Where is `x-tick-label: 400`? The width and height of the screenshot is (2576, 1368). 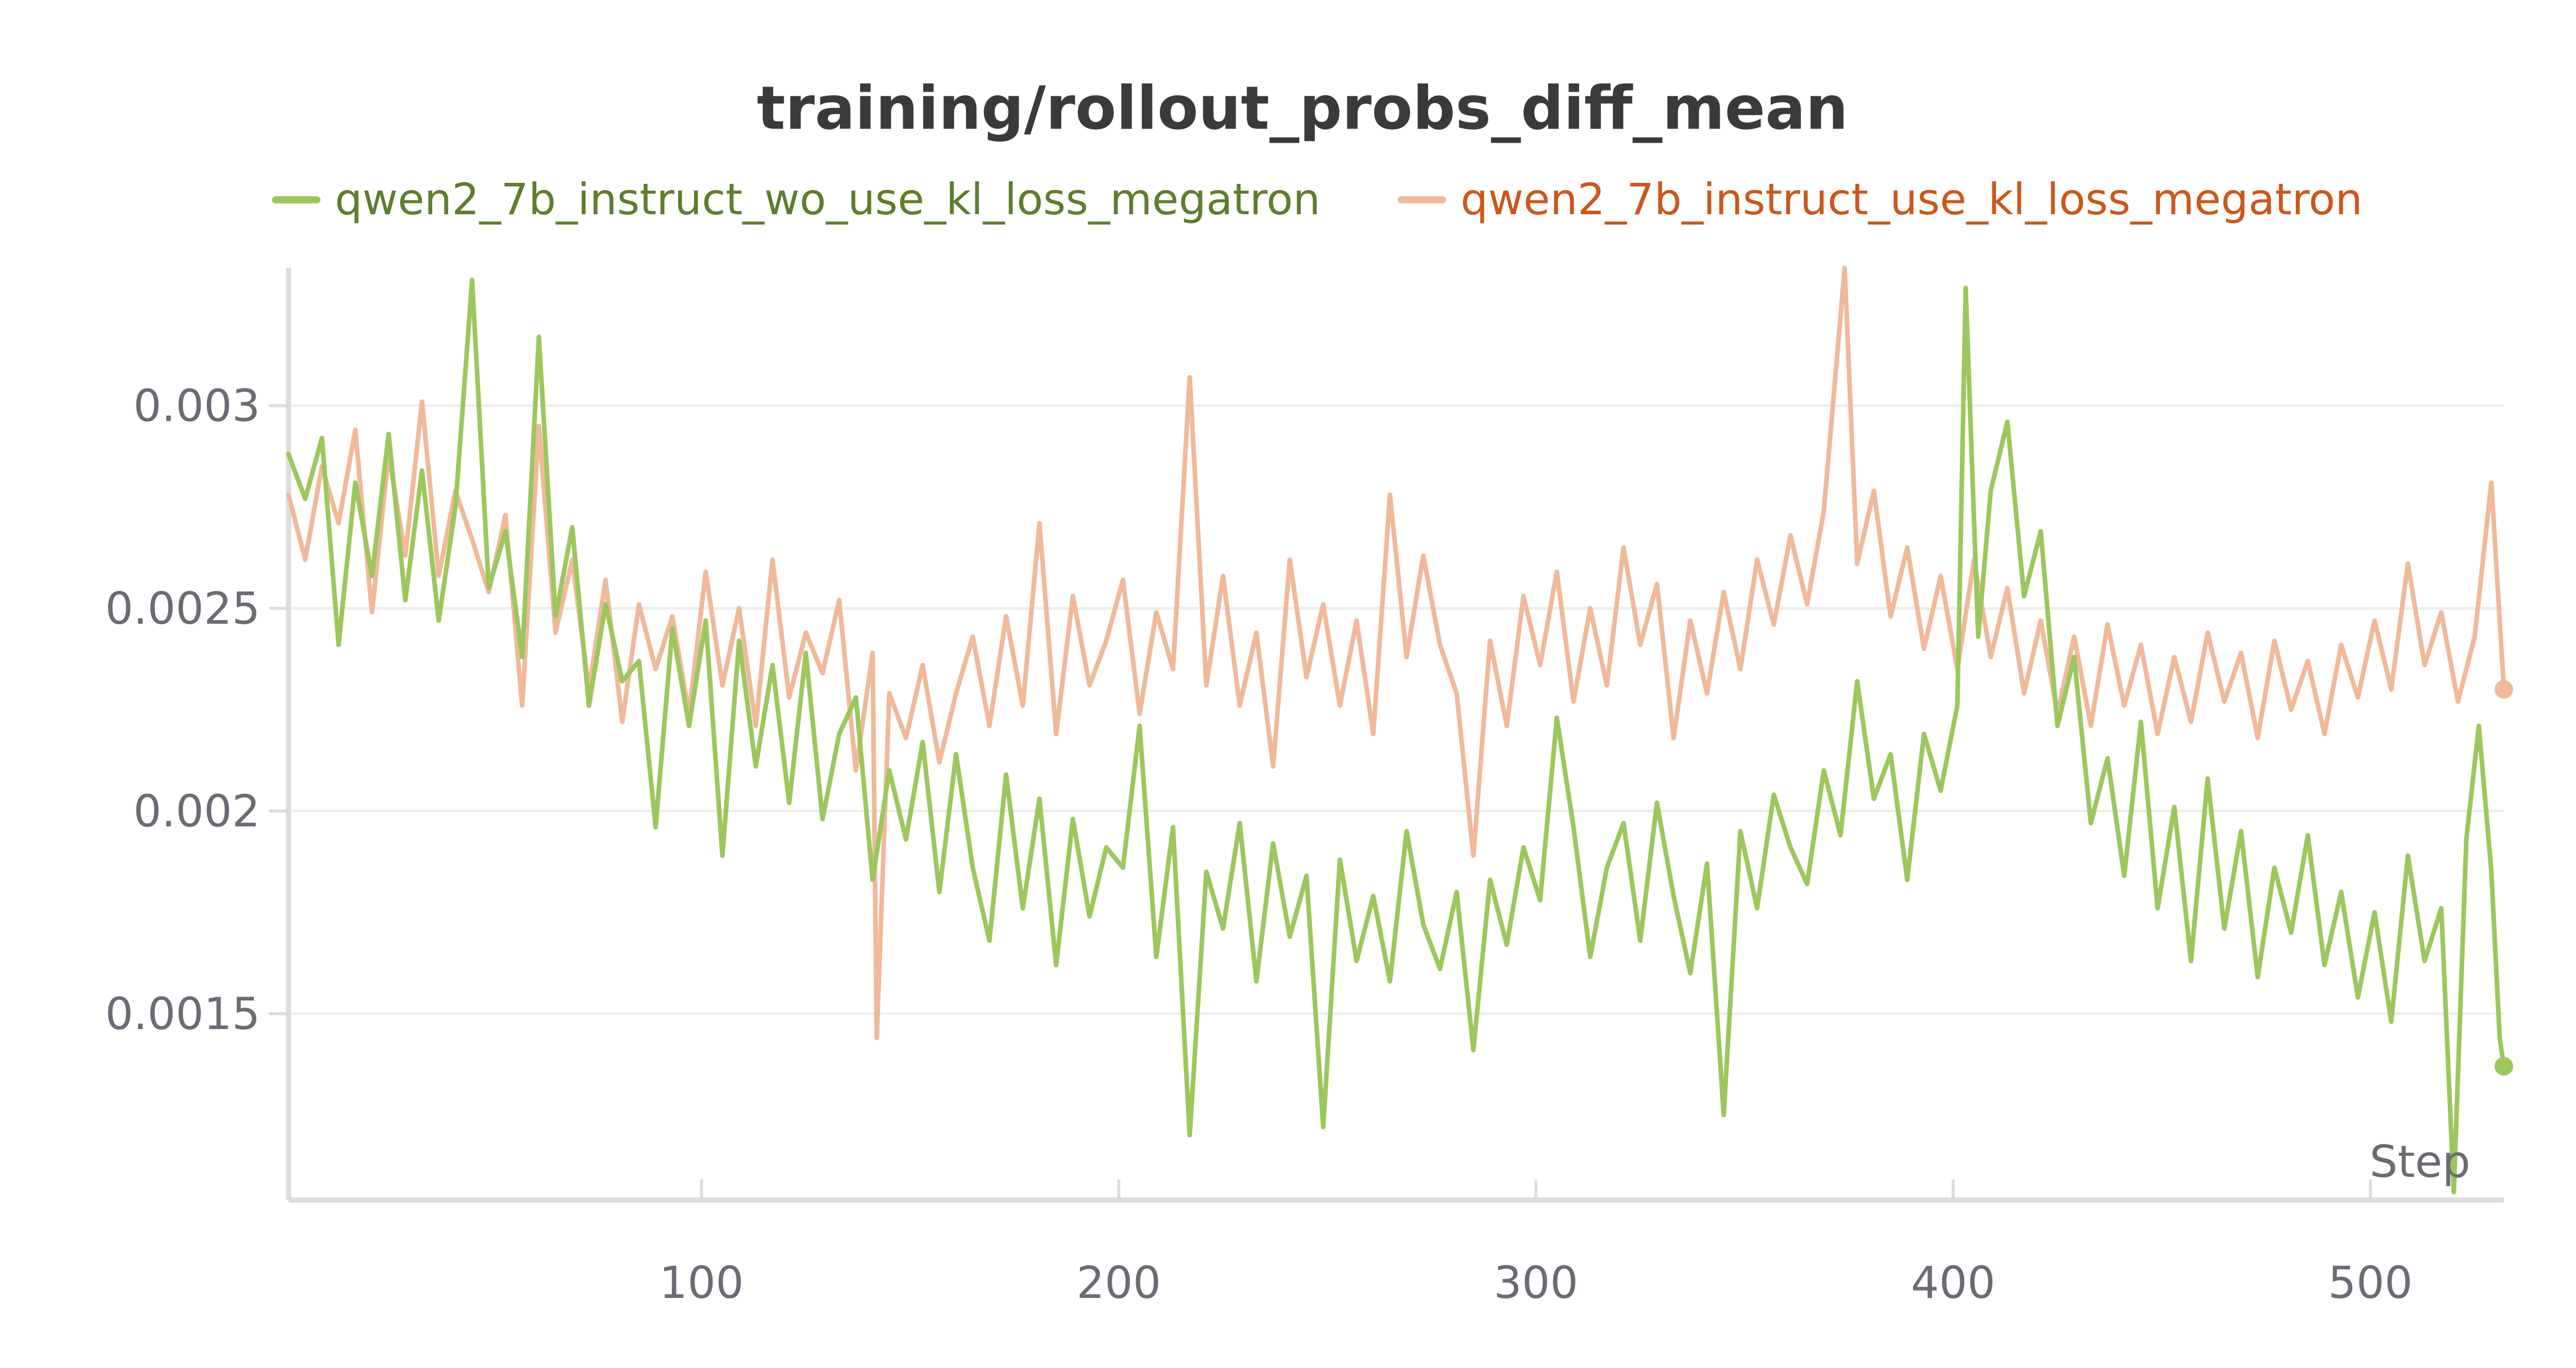
x-tick-label: 400 is located at coordinates (1953, 1283).